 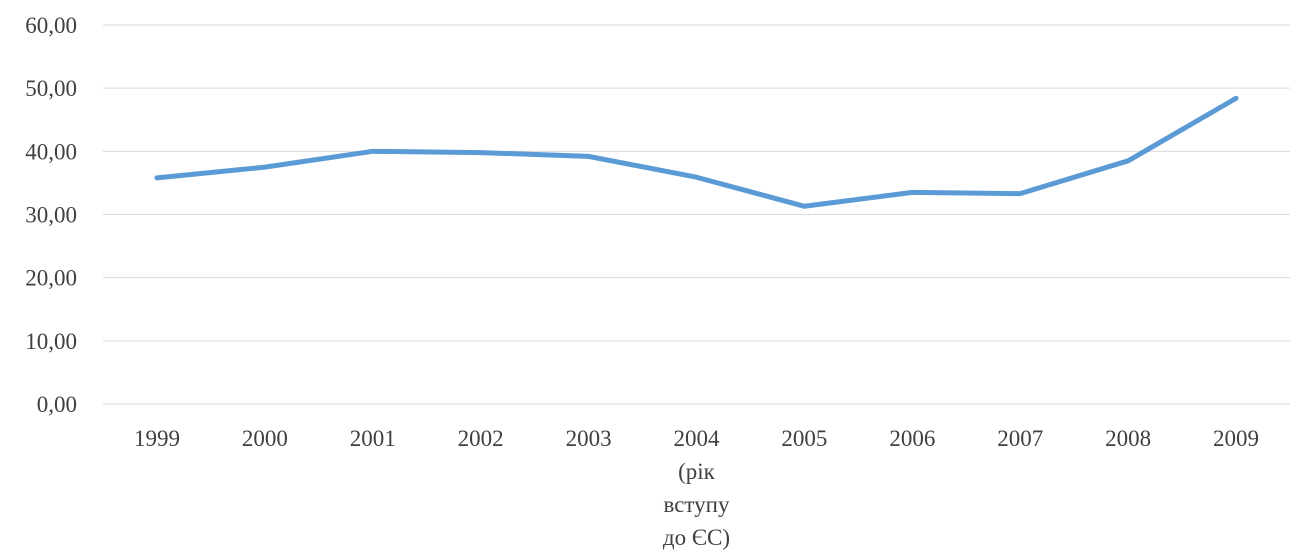 I want to click on x-tick-label: 2001, so click(x=373, y=438).